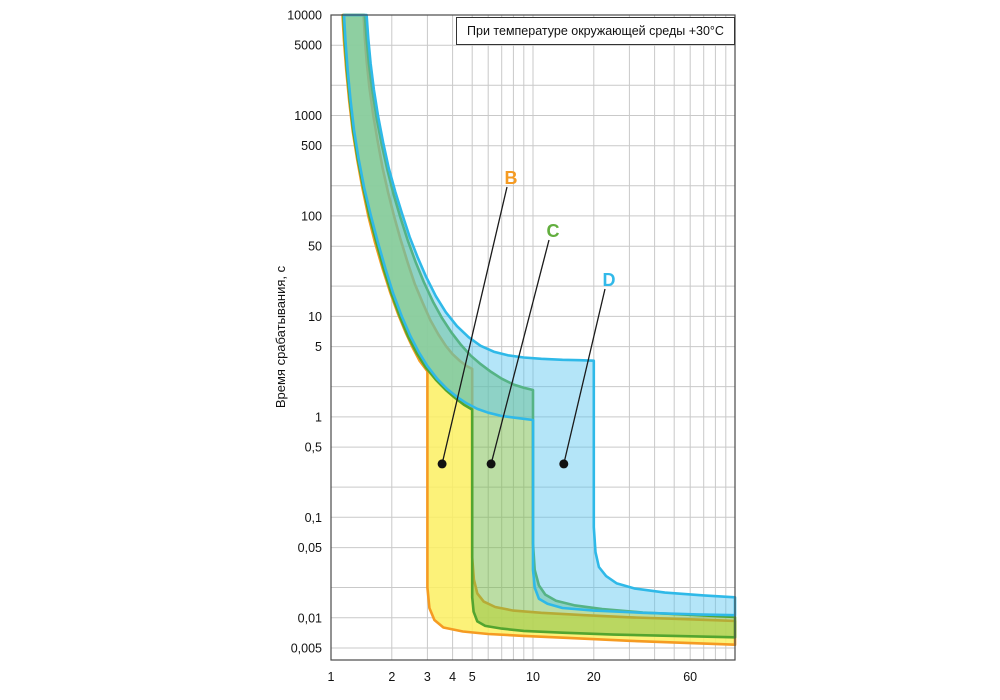 This screenshot has height=700, width=1000. I want to click on y-tick-label: 0,5, so click(313, 448).